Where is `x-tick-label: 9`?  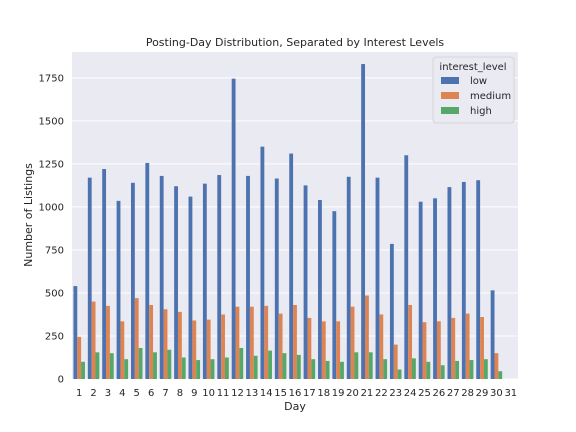 x-tick-label: 9 is located at coordinates (194, 393).